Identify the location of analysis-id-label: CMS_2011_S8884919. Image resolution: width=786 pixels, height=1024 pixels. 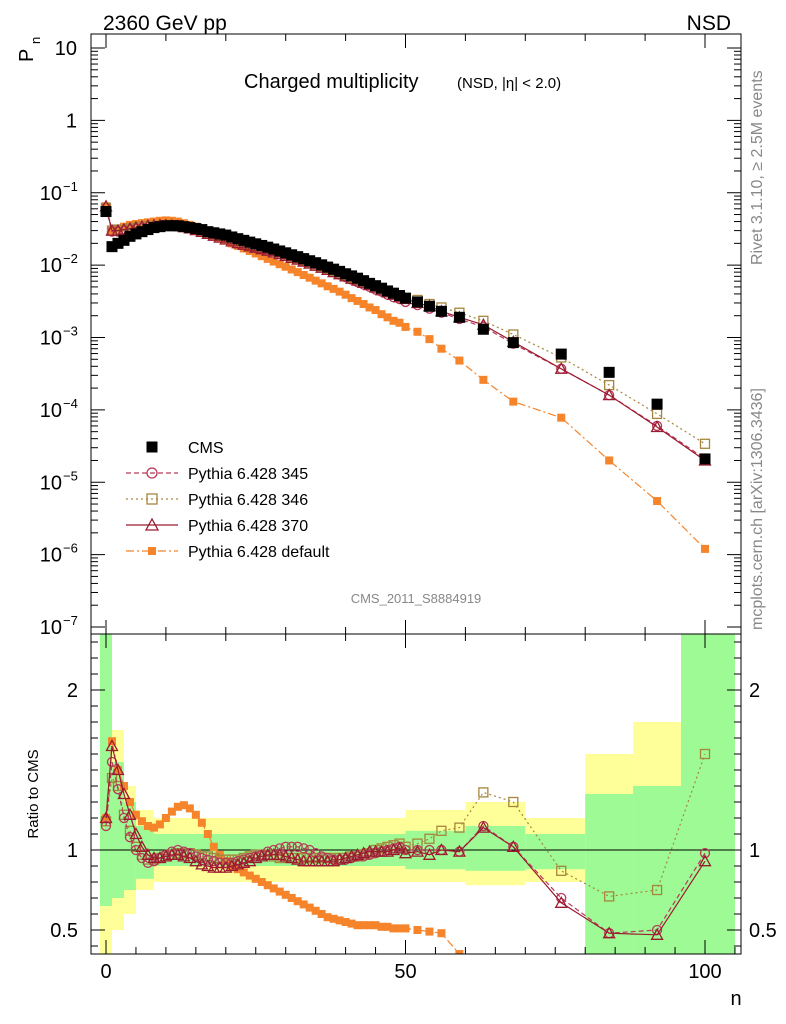
(416, 598).